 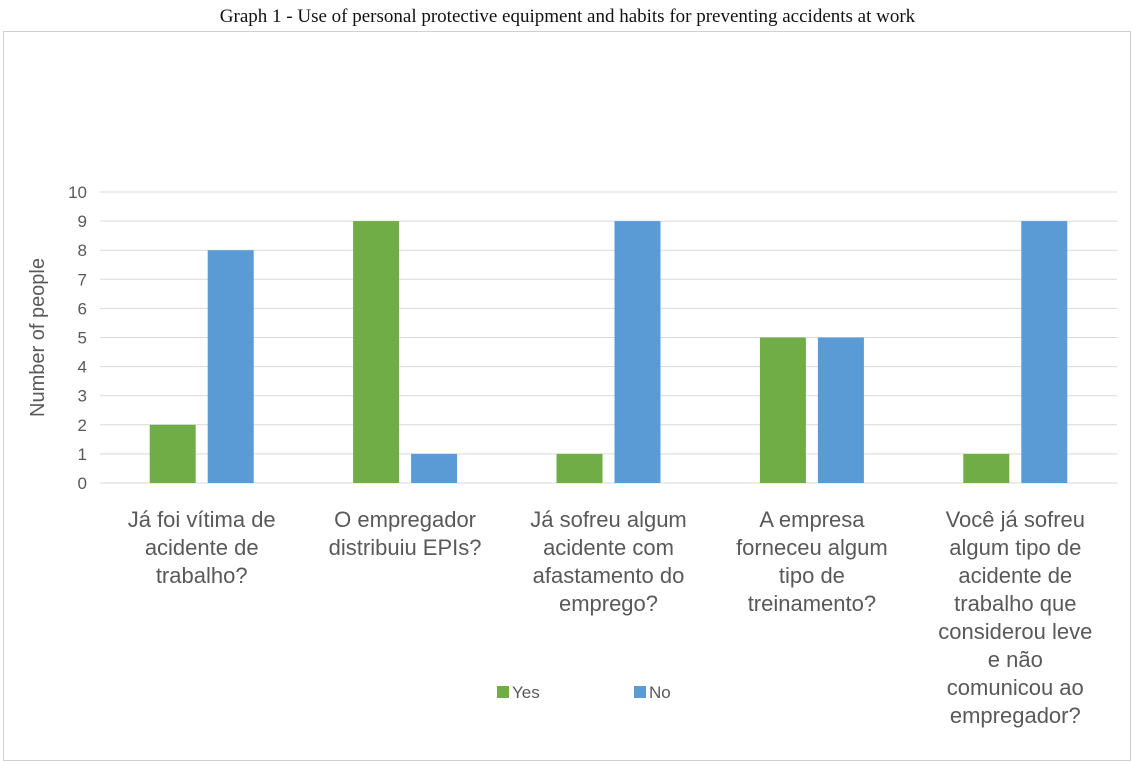 What do you see at coordinates (82, 279) in the screenshot?
I see `y-tick-label: 7` at bounding box center [82, 279].